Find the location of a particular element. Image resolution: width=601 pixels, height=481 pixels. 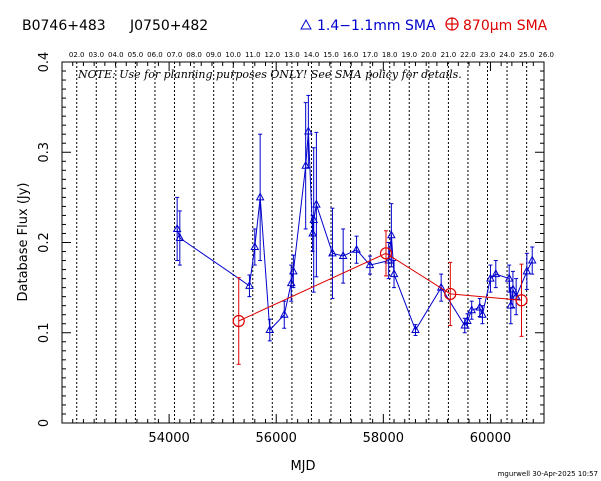

y-tick-label: 0 is located at coordinates (44, 423).